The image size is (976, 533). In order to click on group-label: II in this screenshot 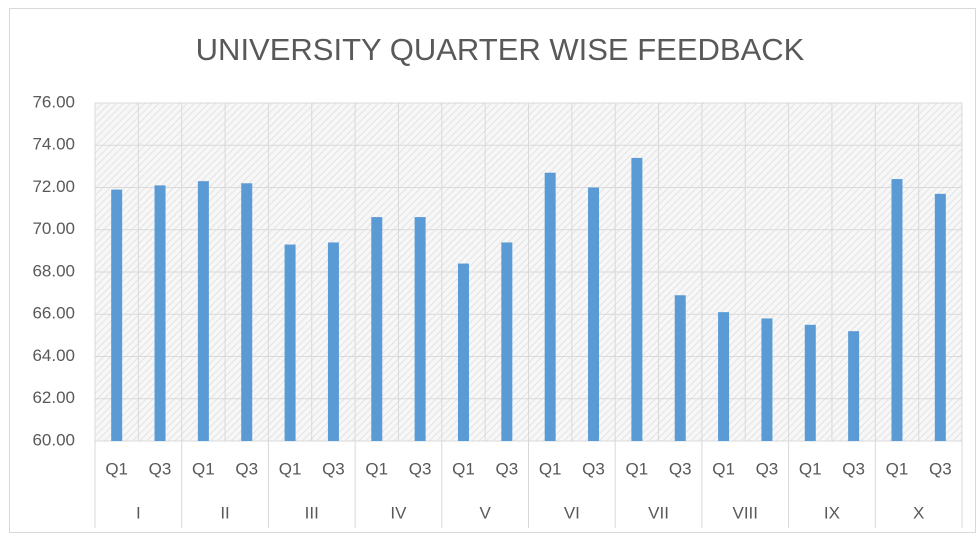, I will do `click(224, 512)`.